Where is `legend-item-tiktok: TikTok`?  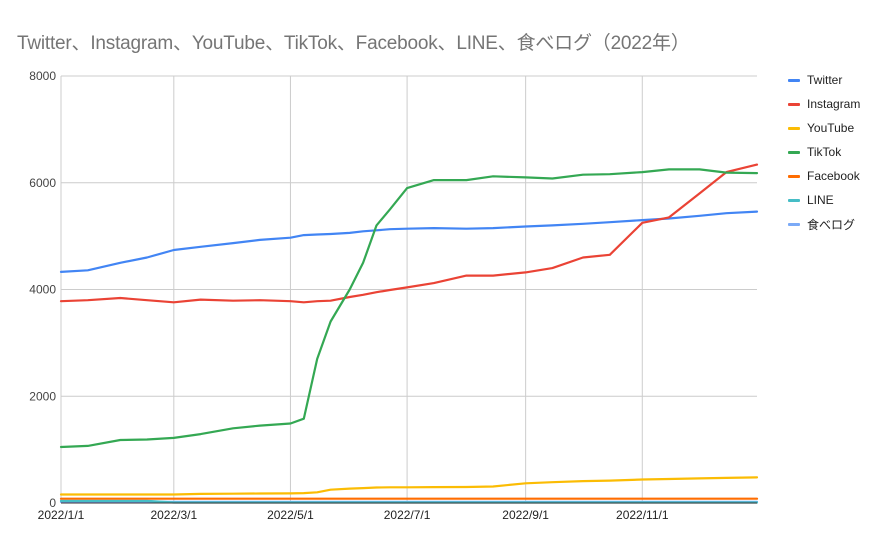 legend-item-tiktok: TikTok is located at coordinates (824, 152).